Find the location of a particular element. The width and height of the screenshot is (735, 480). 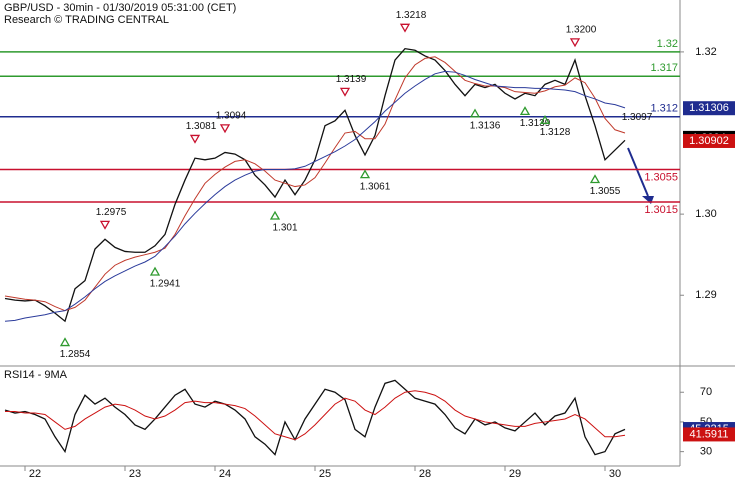

x-tick-label: 25 is located at coordinates (325, 474).